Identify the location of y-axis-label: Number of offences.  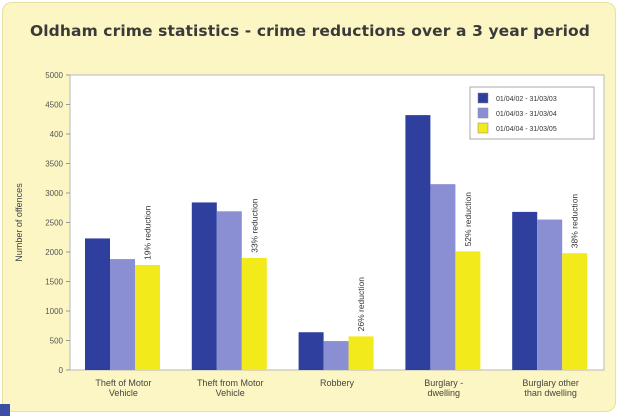
(19, 222).